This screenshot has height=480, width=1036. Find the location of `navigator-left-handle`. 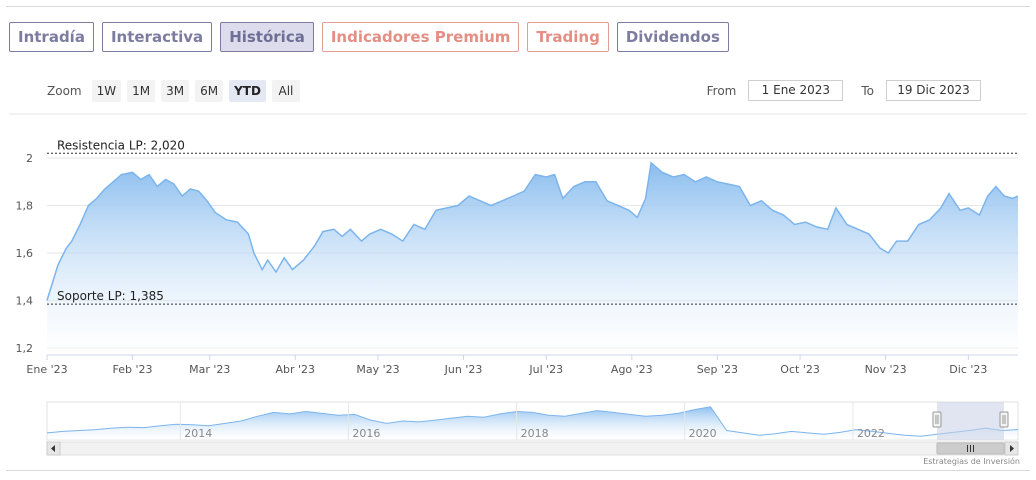

navigator-left-handle is located at coordinates (937, 419).